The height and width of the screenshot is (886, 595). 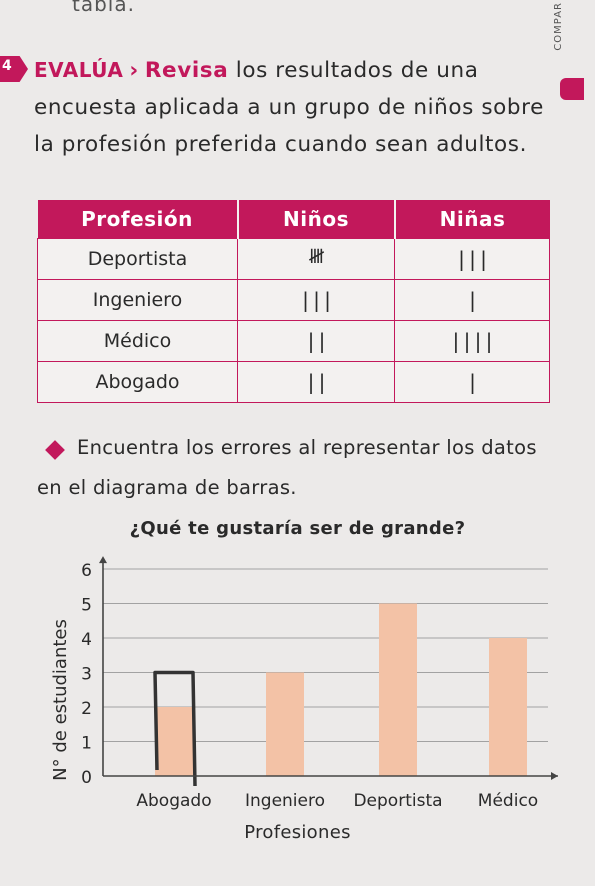 I want to click on table-row: Ingeniero ||| |, so click(x=293, y=300).